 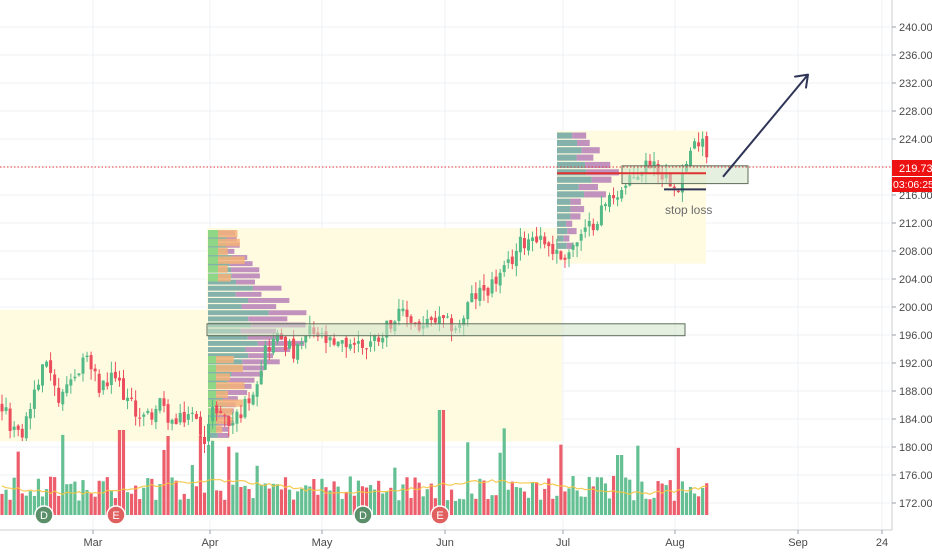 I want to click on event-marker-label: D, so click(x=363, y=516).